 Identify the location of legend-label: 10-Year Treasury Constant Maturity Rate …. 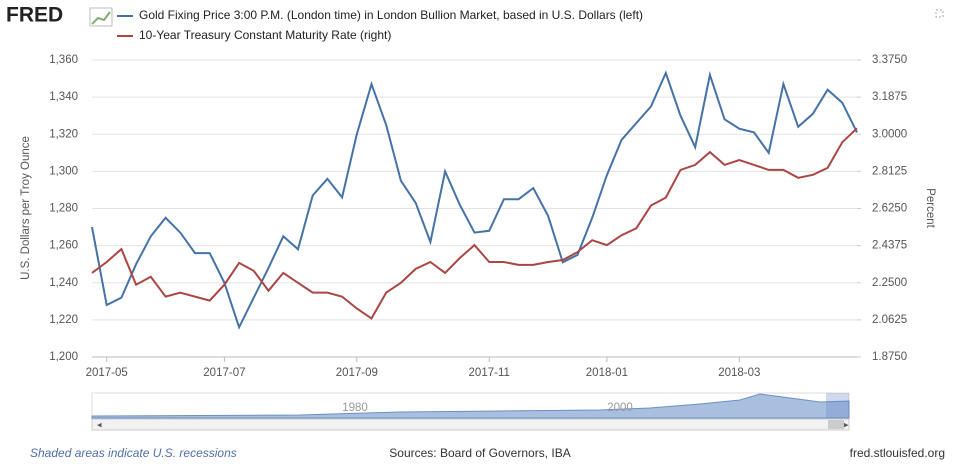
(265, 35).